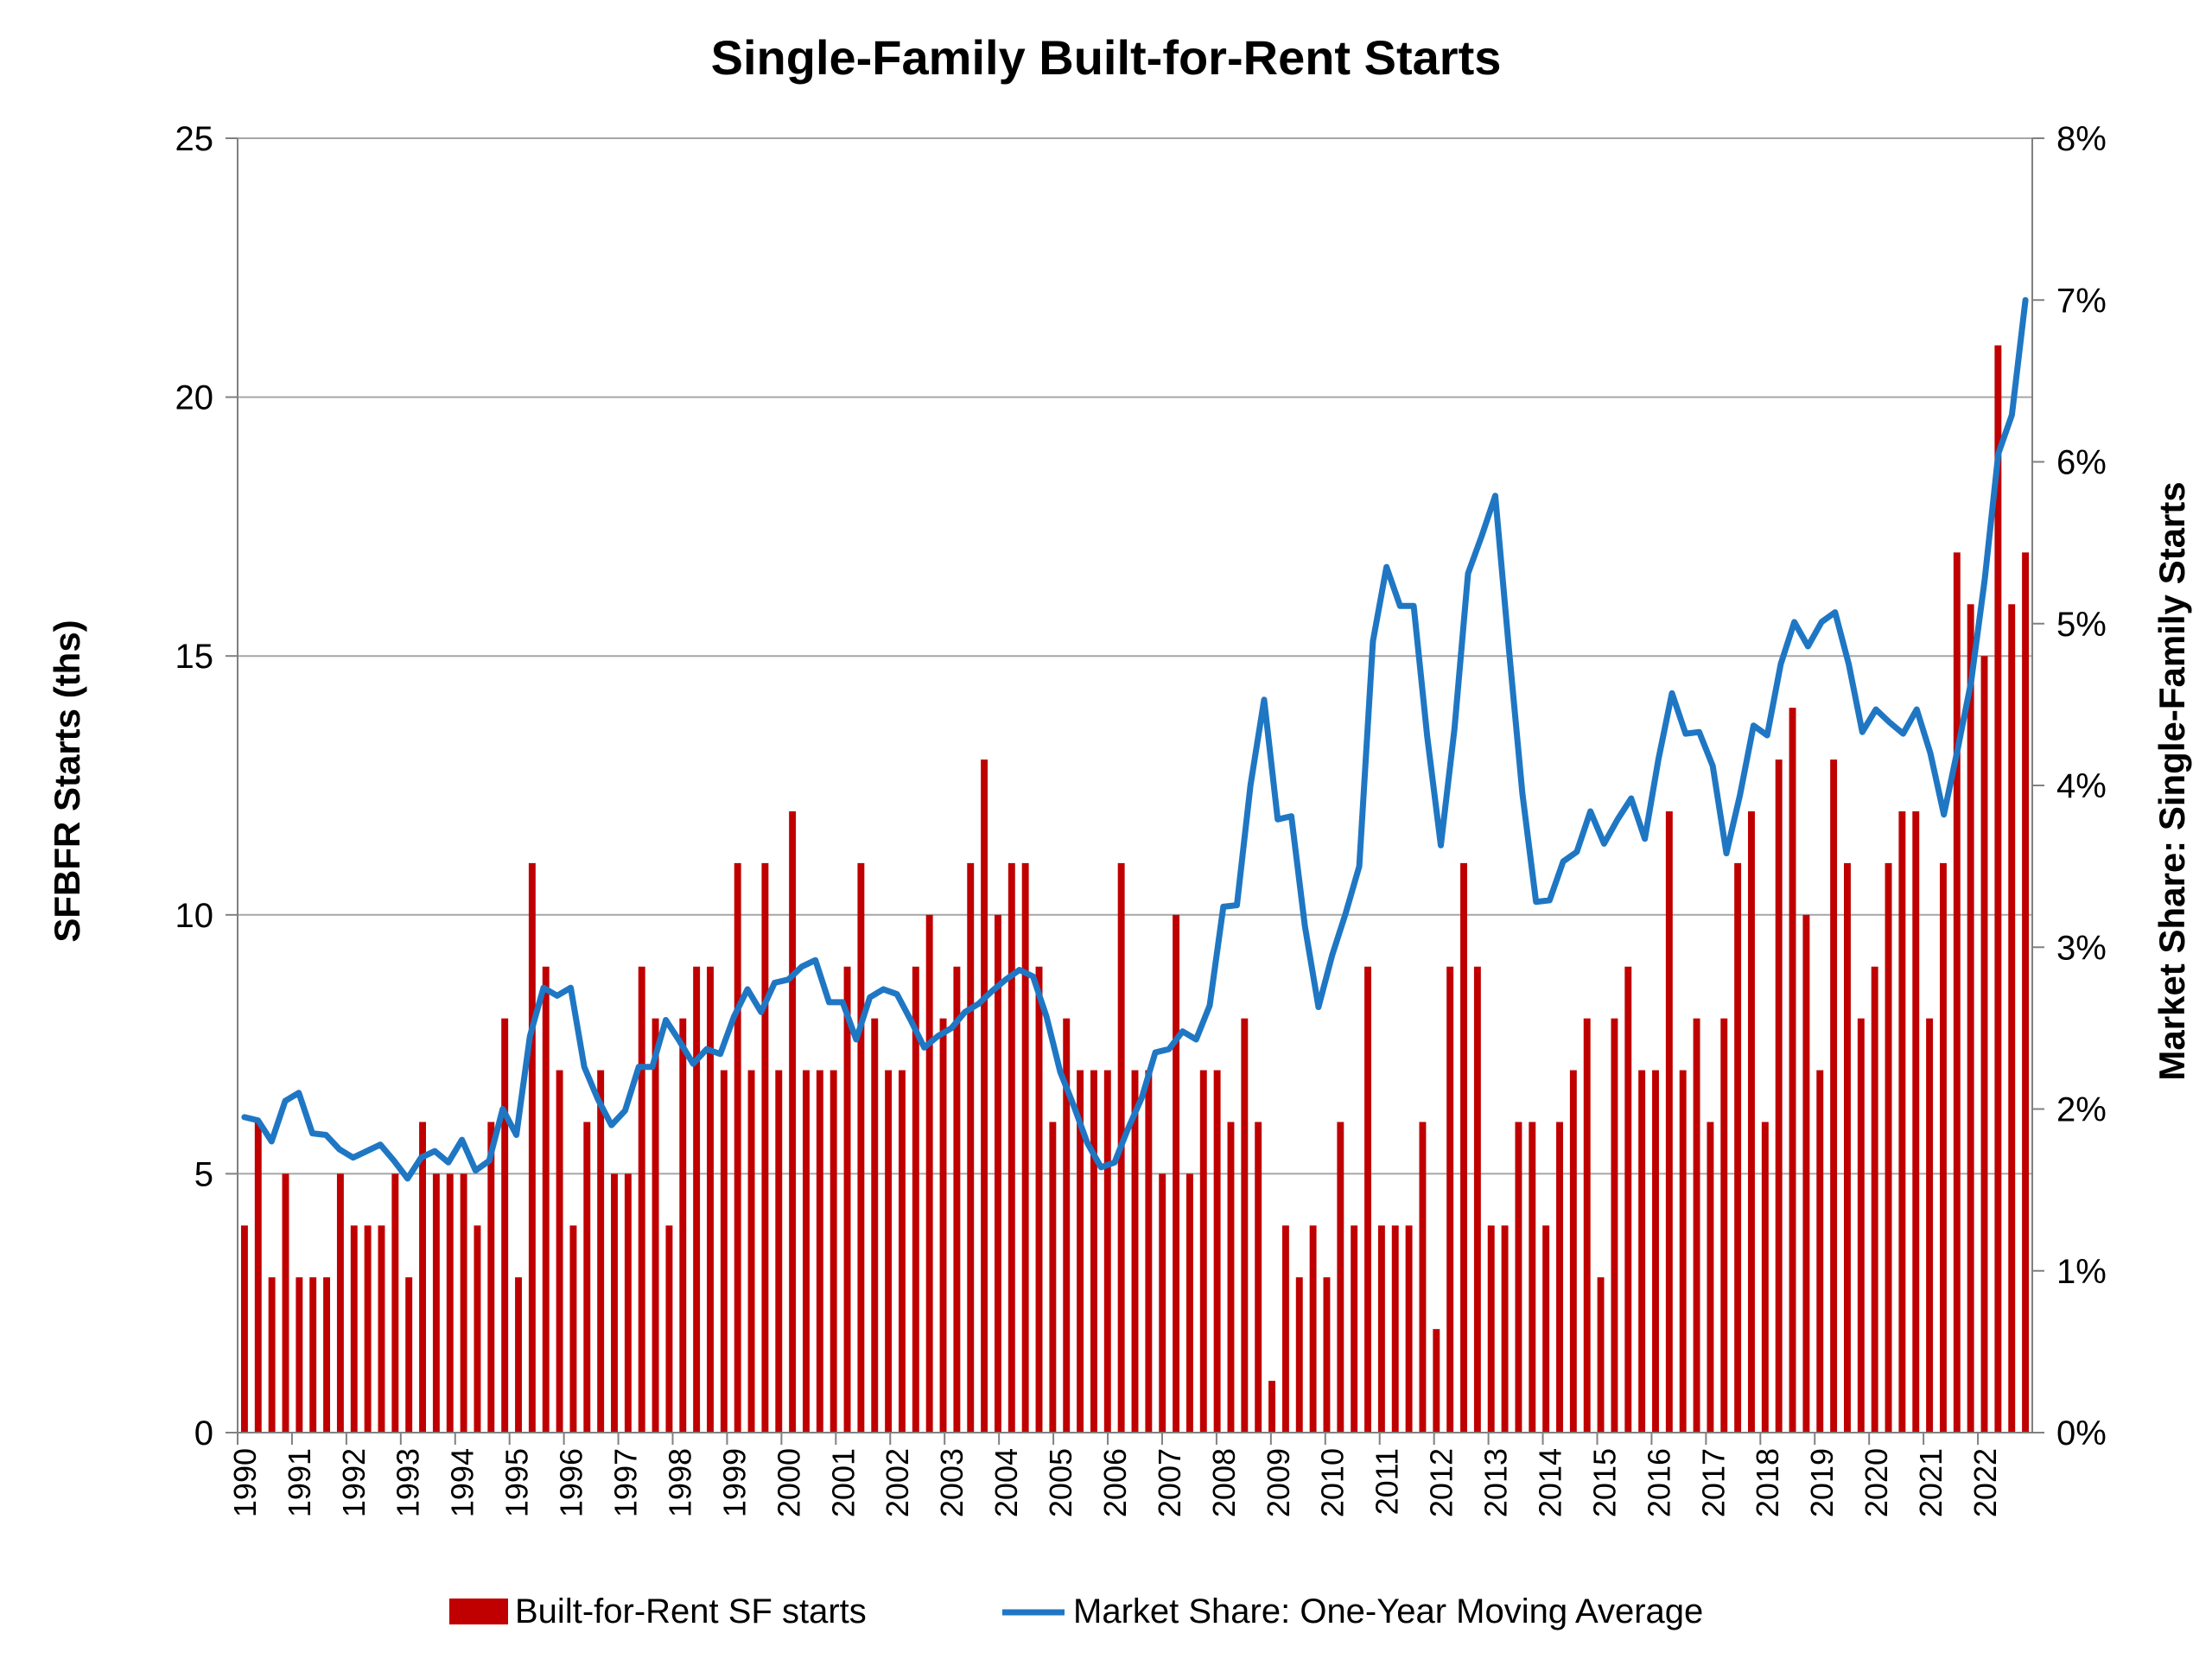  Describe the element at coordinates (1224, 1482) in the screenshot. I see `x-tick-label: 2008` at that location.